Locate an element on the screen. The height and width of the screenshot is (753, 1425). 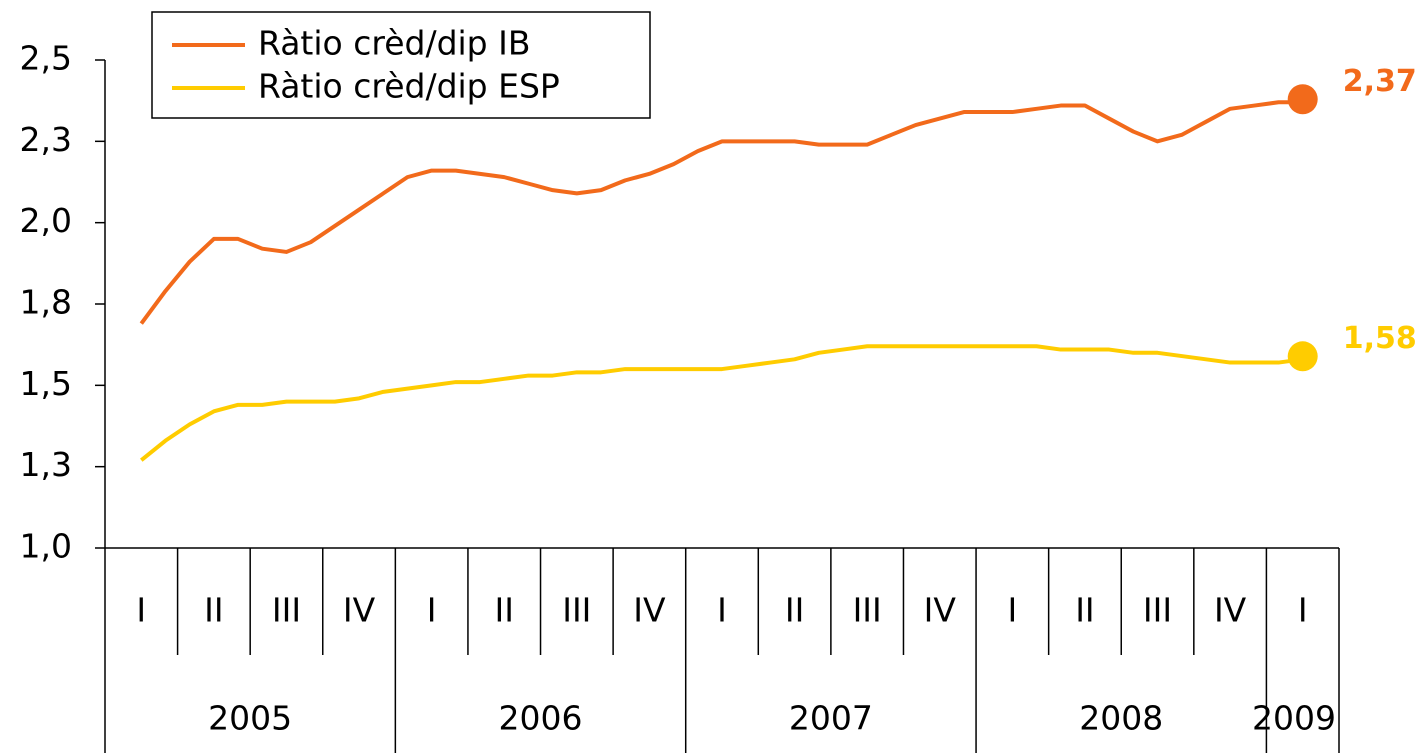
legend-label: Ràtio crèd/dip IB is located at coordinates (394, 43).